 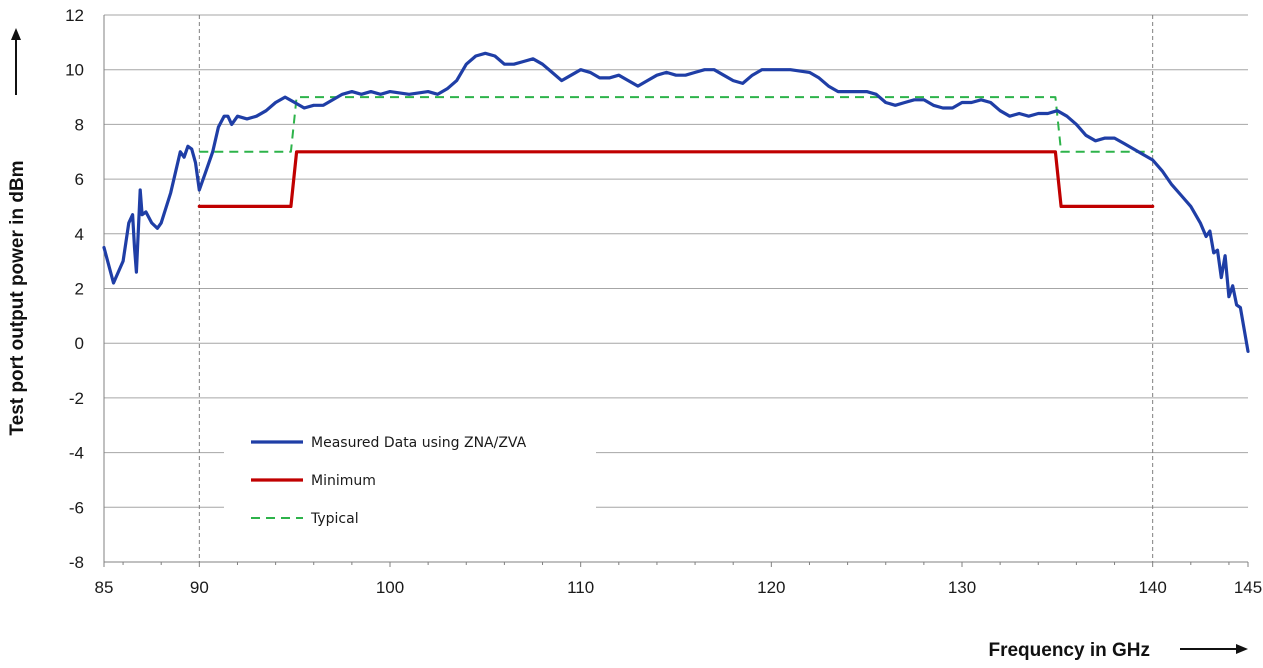 What do you see at coordinates (76, 453) in the screenshot?
I see `y-tick-label: -4` at bounding box center [76, 453].